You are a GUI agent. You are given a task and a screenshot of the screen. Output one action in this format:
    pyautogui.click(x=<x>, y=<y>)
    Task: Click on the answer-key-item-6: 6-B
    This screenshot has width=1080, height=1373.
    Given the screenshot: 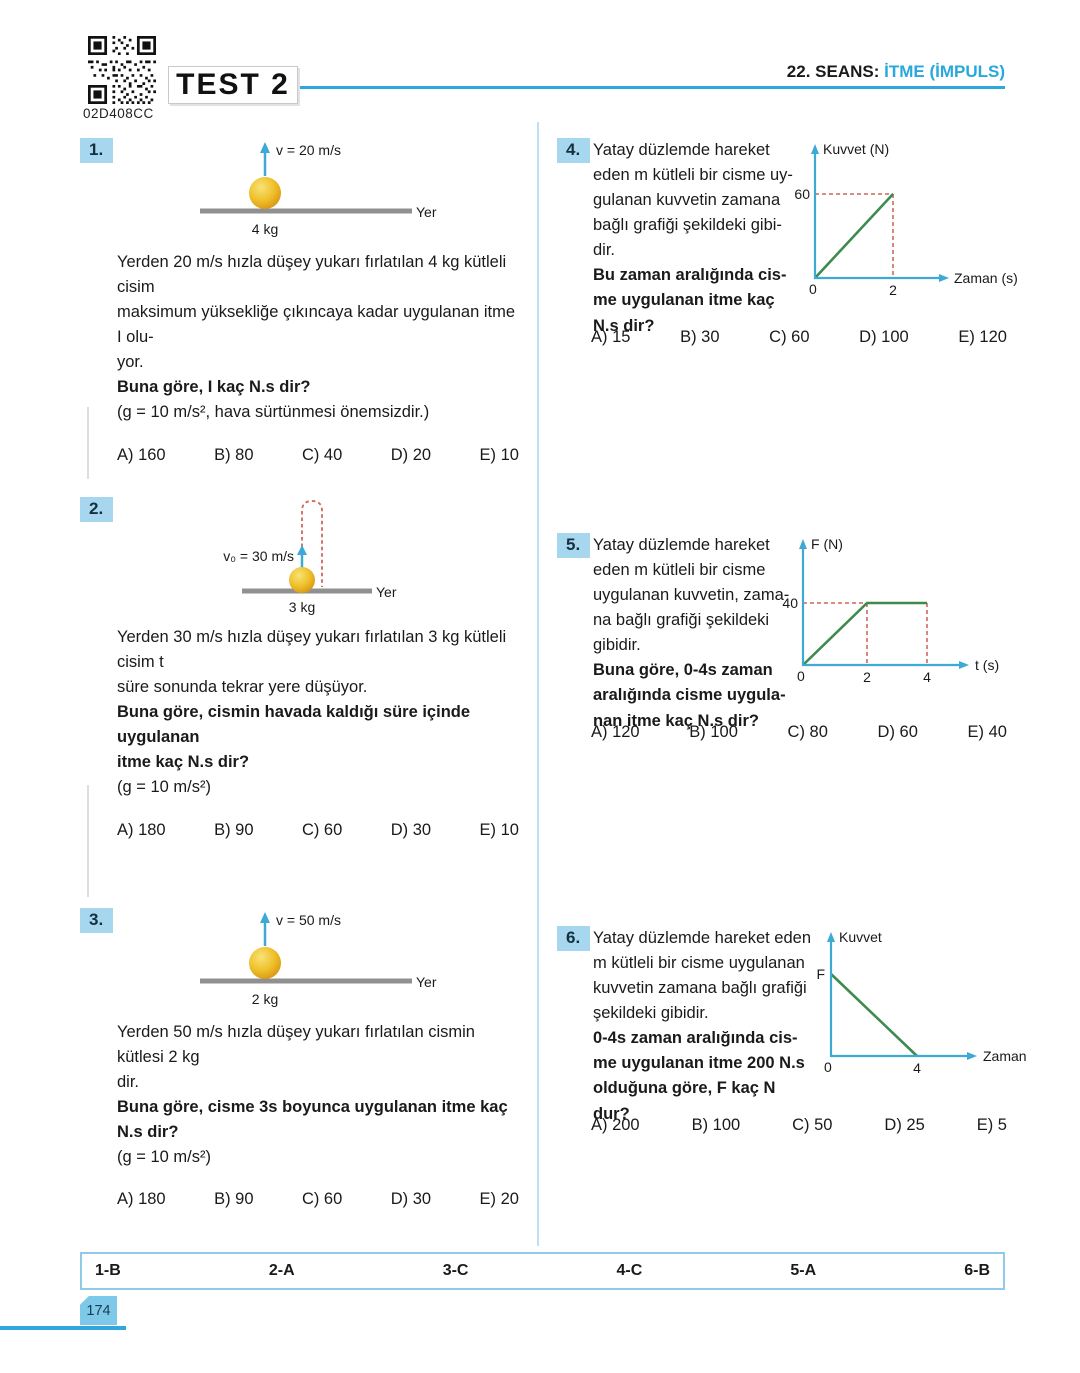 What is the action you would take?
    pyautogui.click(x=977, y=1270)
    